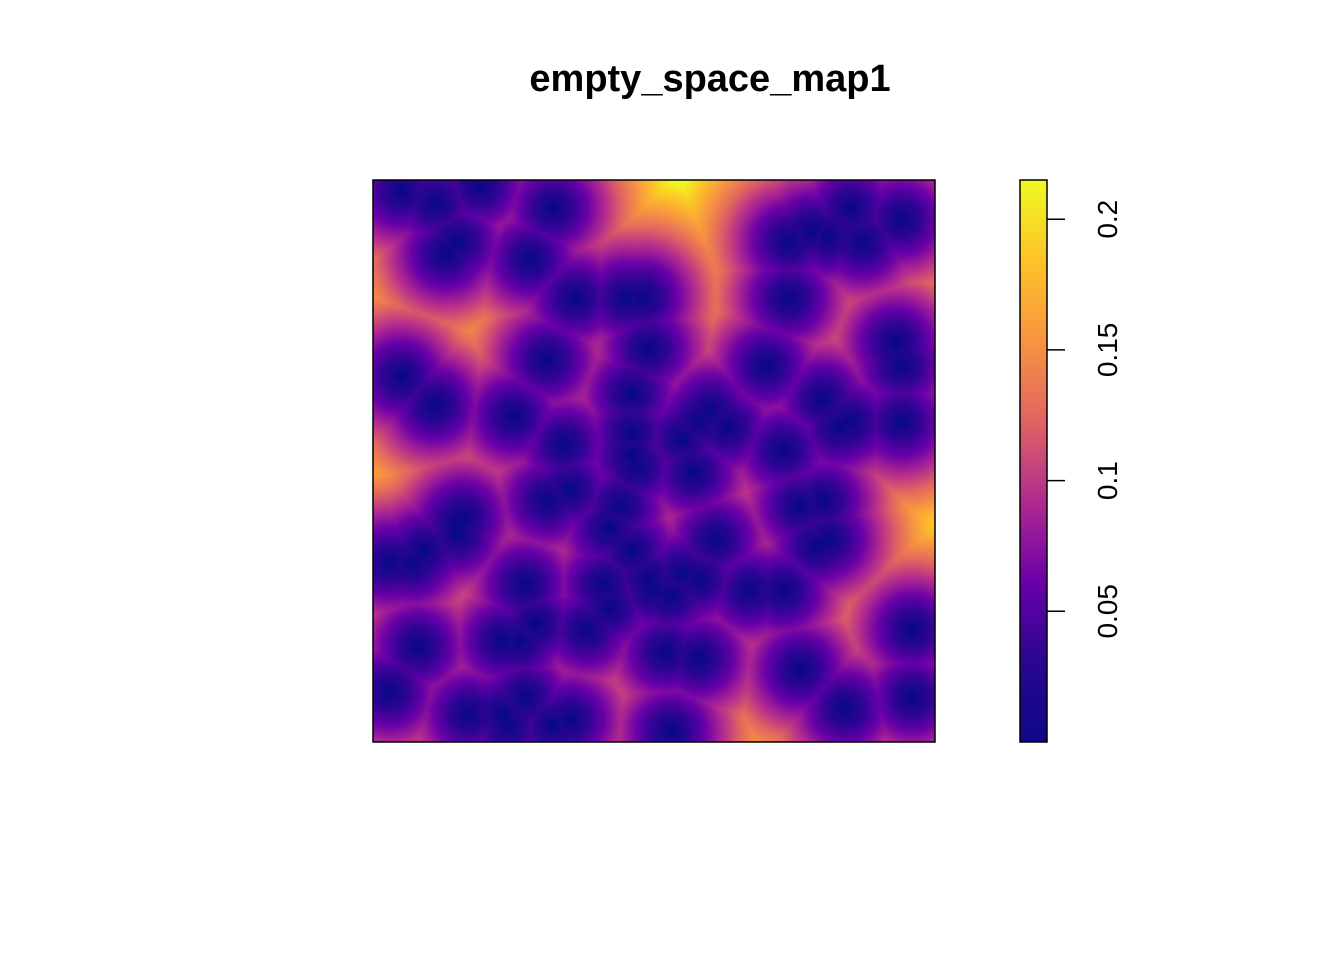 This screenshot has width=1344, height=960. I want to click on chart-title: empty_space_map1, so click(710, 79).